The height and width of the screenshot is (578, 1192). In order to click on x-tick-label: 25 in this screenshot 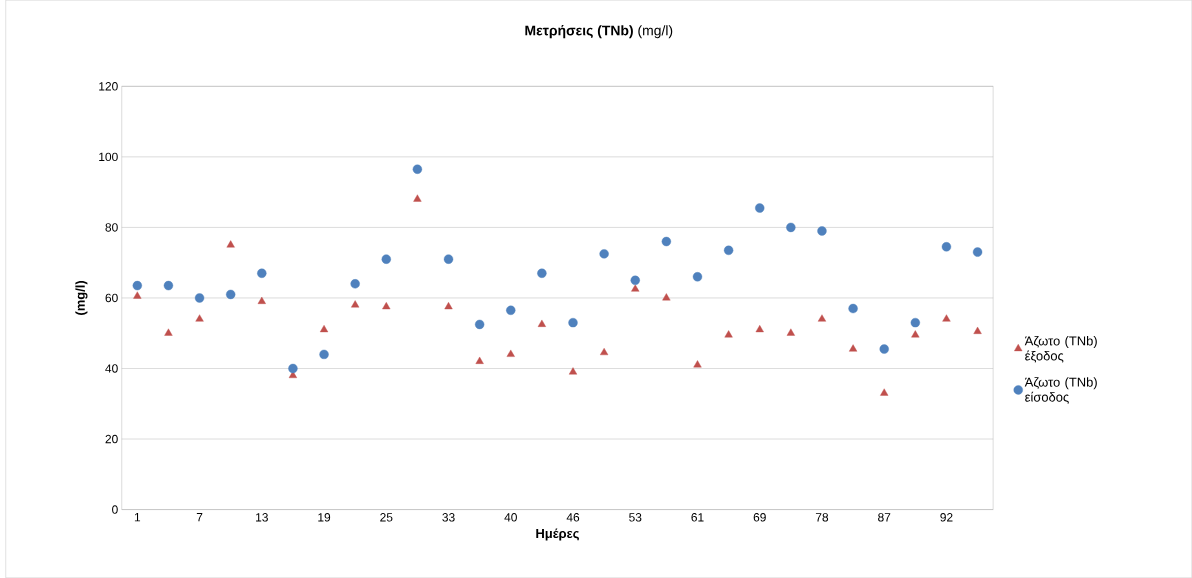, I will do `click(386, 517)`.